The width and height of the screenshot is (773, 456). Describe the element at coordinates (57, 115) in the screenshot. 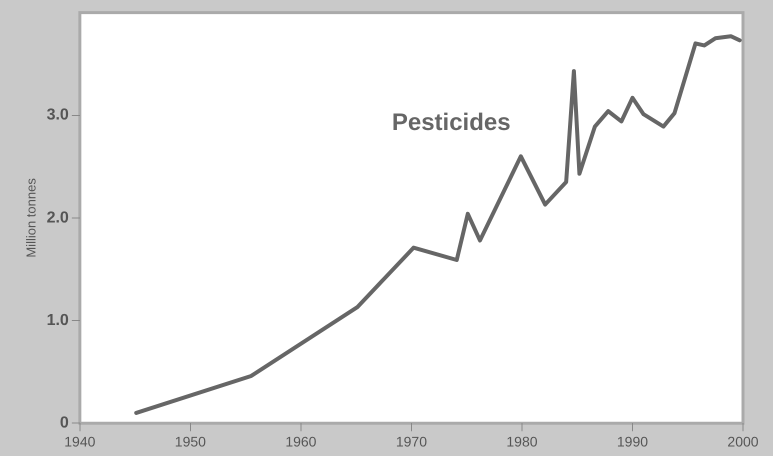

I see `y-tick-label: 3.0` at that location.